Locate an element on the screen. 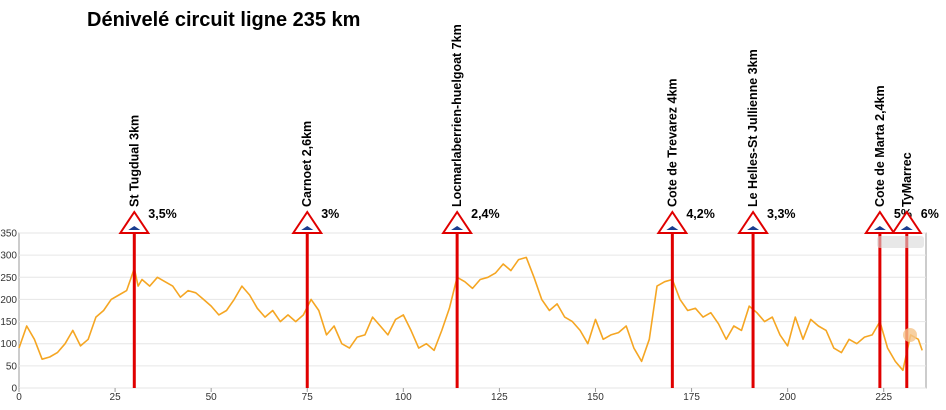 The image size is (946, 410). x-tick-label: 0 is located at coordinates (19, 397).